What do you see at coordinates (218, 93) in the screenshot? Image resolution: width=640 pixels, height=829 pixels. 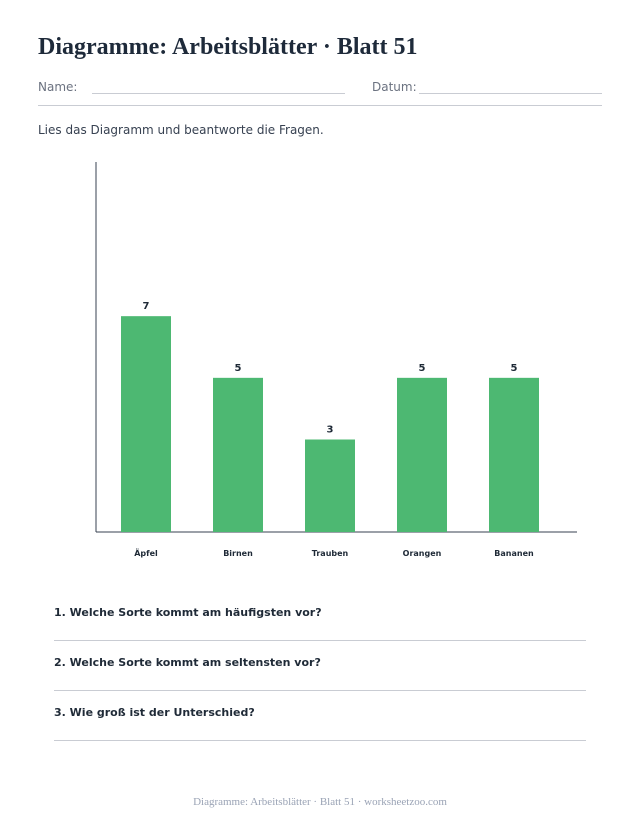 I see `name-field` at bounding box center [218, 93].